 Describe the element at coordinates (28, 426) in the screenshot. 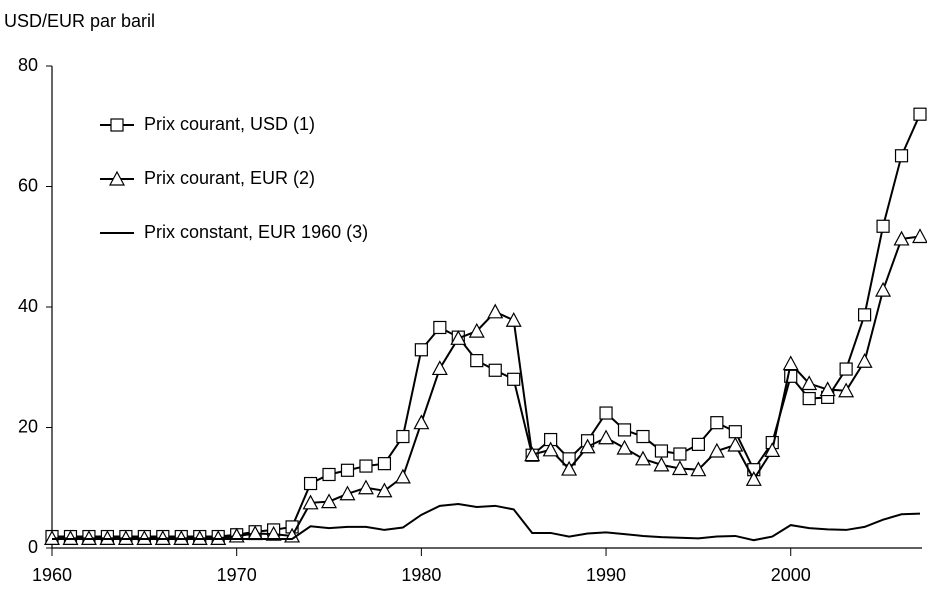

I see `y-tick-label: 20` at that location.